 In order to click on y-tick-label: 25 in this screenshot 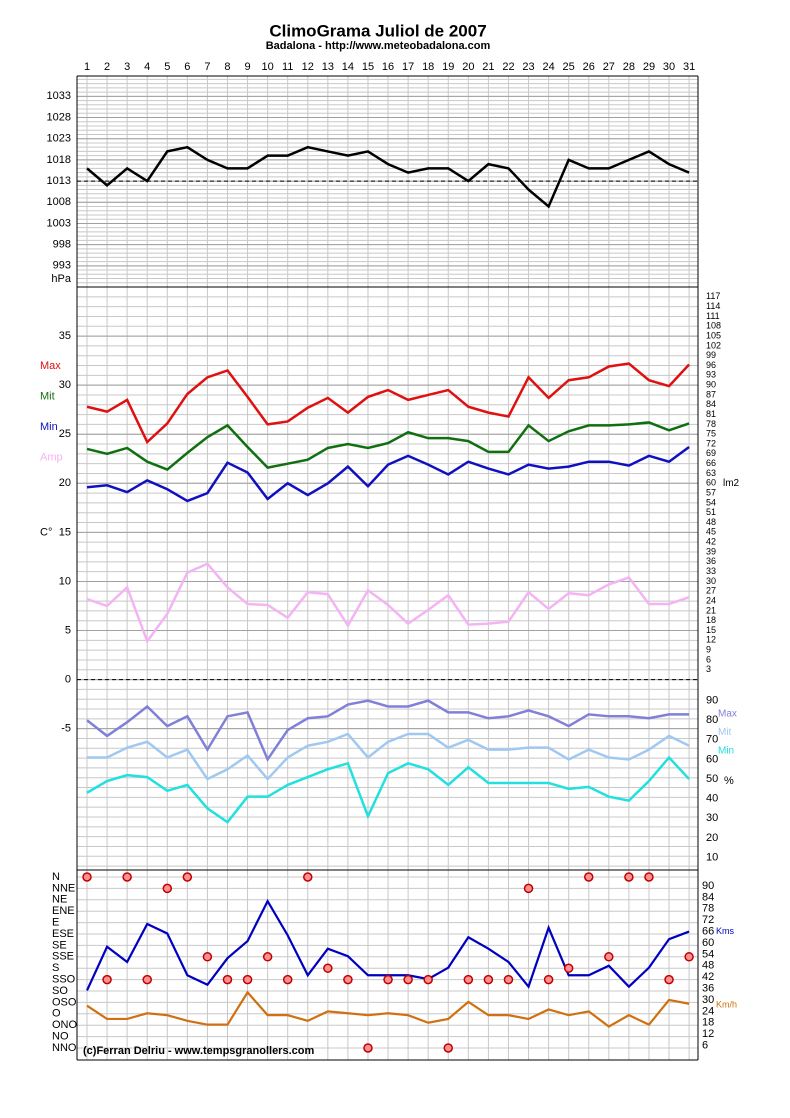, I will do `click(65, 434)`.